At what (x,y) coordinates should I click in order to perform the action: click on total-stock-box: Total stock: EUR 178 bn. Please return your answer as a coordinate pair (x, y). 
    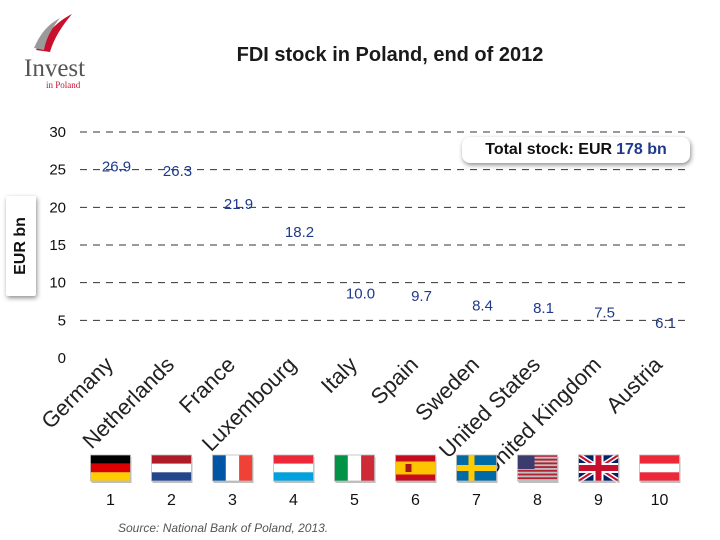
    Looking at the image, I should click on (576, 150).